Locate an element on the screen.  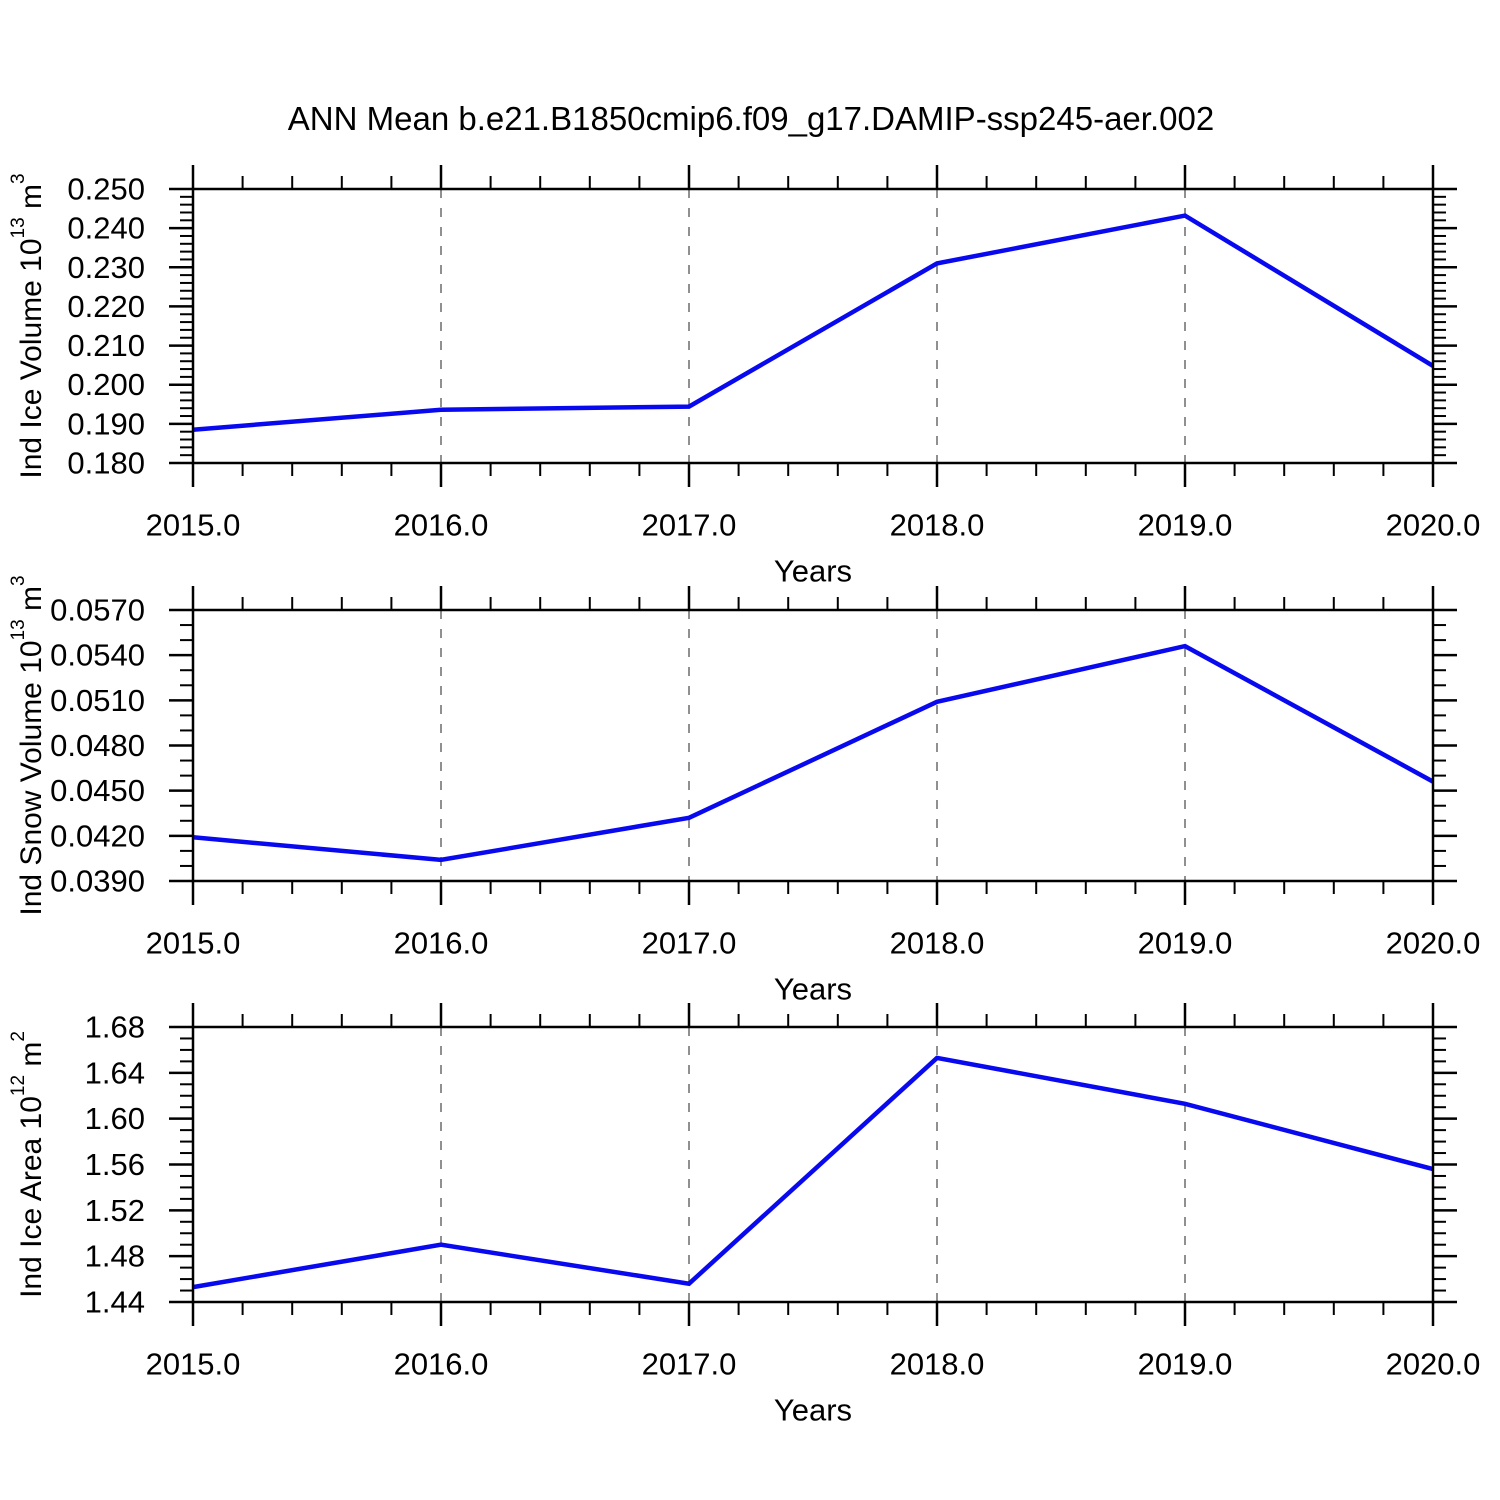
y-tick-label: 0.0570 is located at coordinates (97, 610).